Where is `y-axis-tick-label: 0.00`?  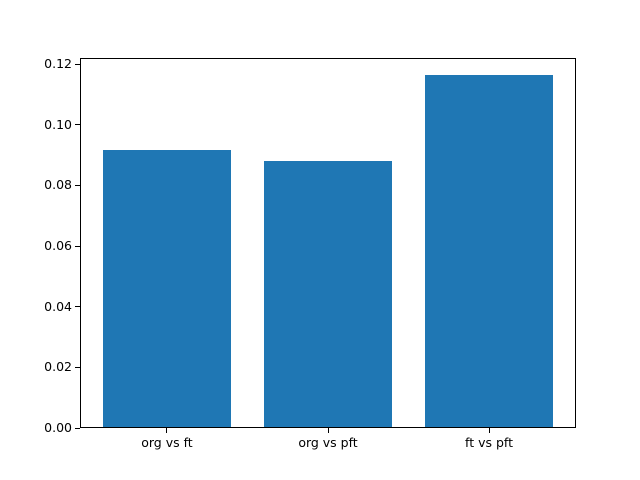
y-axis-tick-label: 0.00 is located at coordinates (58, 427).